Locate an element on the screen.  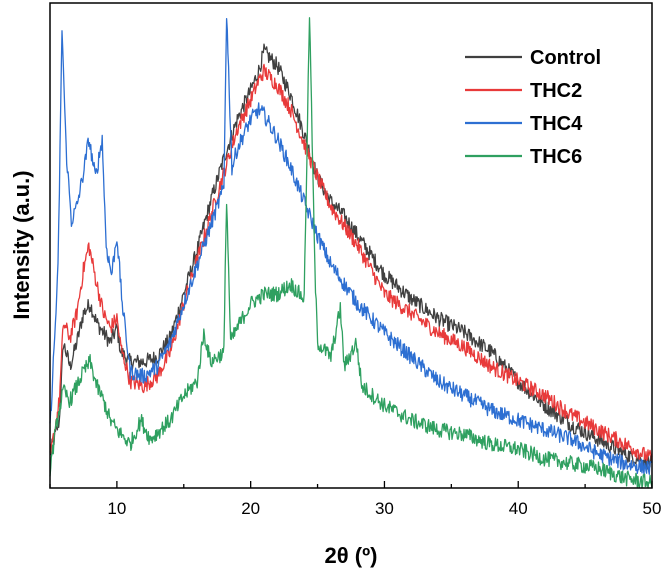
x-tick-label: 50 is located at coordinates (652, 508).